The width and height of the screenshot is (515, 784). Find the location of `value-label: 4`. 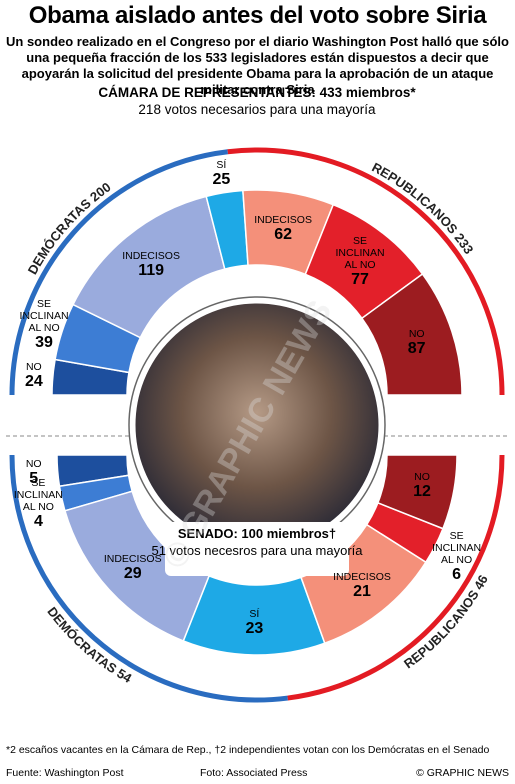

value-label: 4 is located at coordinates (38, 521).